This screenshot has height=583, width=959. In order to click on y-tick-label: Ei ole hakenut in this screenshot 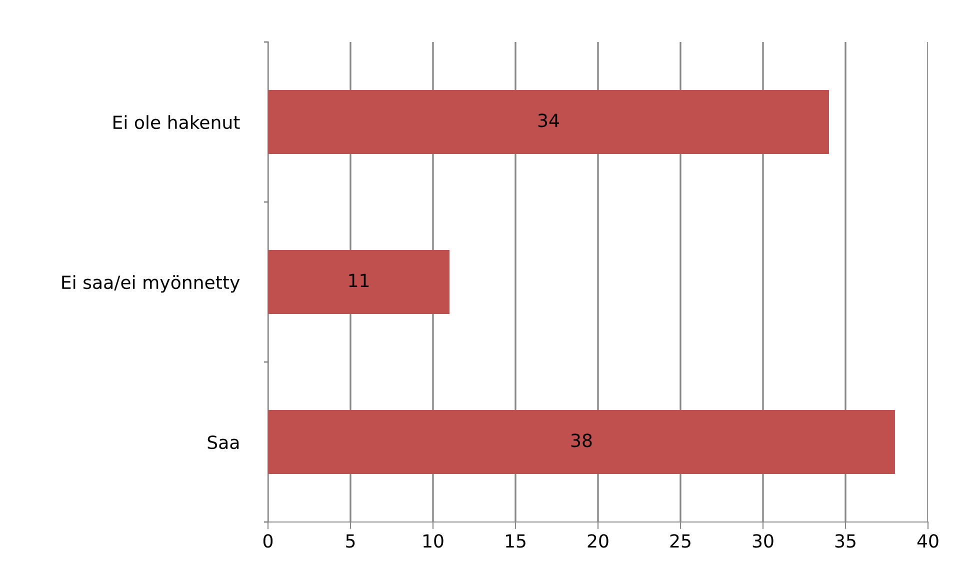, I will do `click(177, 122)`.